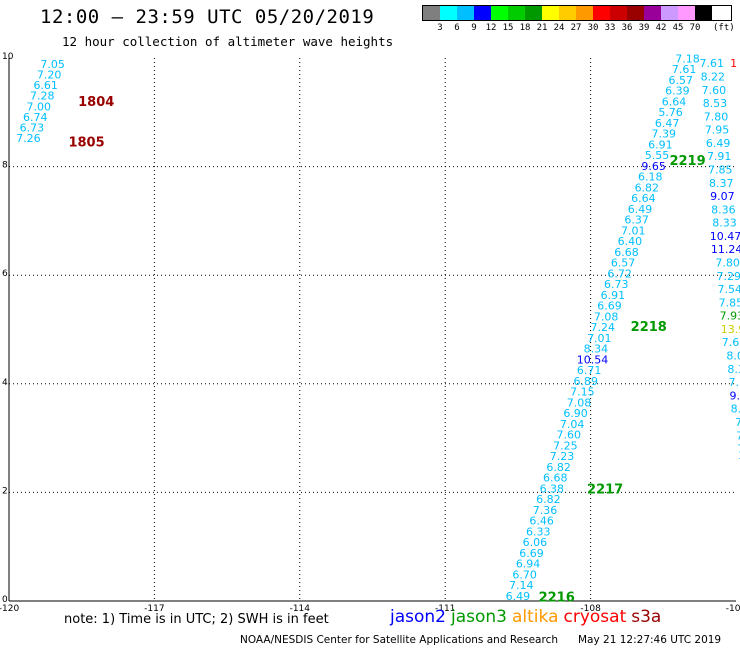 This screenshot has height=650, width=740. I want to click on color-scale-tick: 39, so click(644, 28).